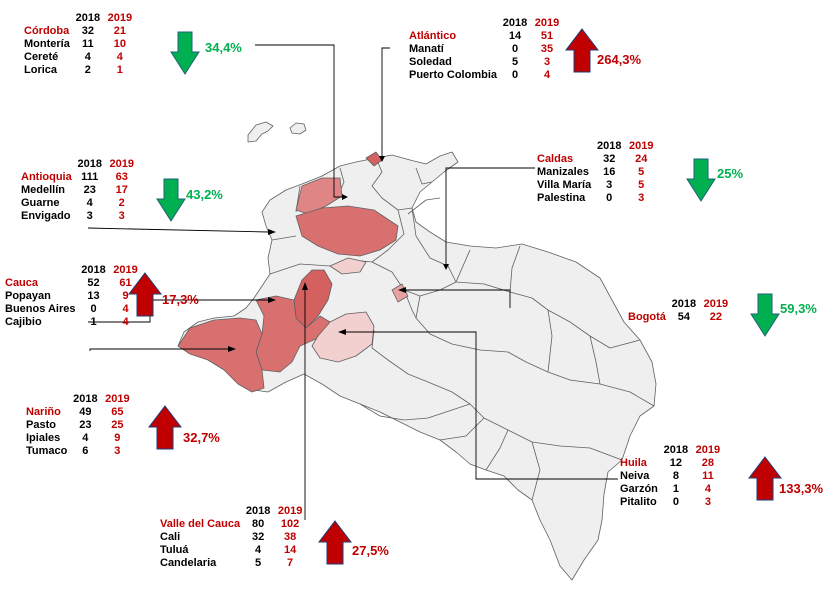 The height and width of the screenshot is (598, 834). What do you see at coordinates (801, 488) in the screenshot?
I see `percent-change: 133,3%` at bounding box center [801, 488].